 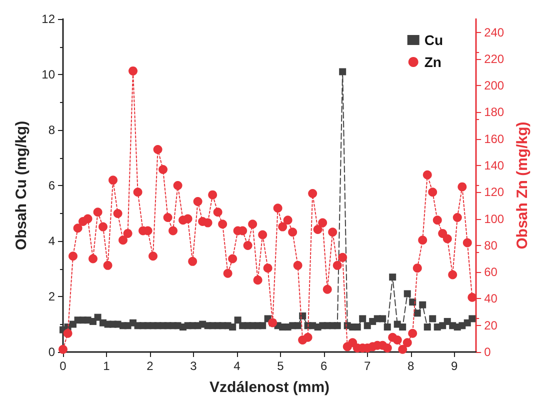 I want to click on x-tick-label: 3, so click(x=194, y=366).